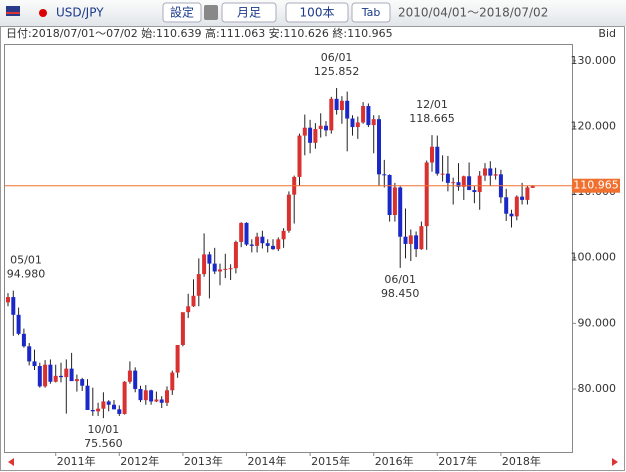  What do you see at coordinates (457, 461) in the screenshot?
I see `x-tick-label: 2017年` at bounding box center [457, 461].